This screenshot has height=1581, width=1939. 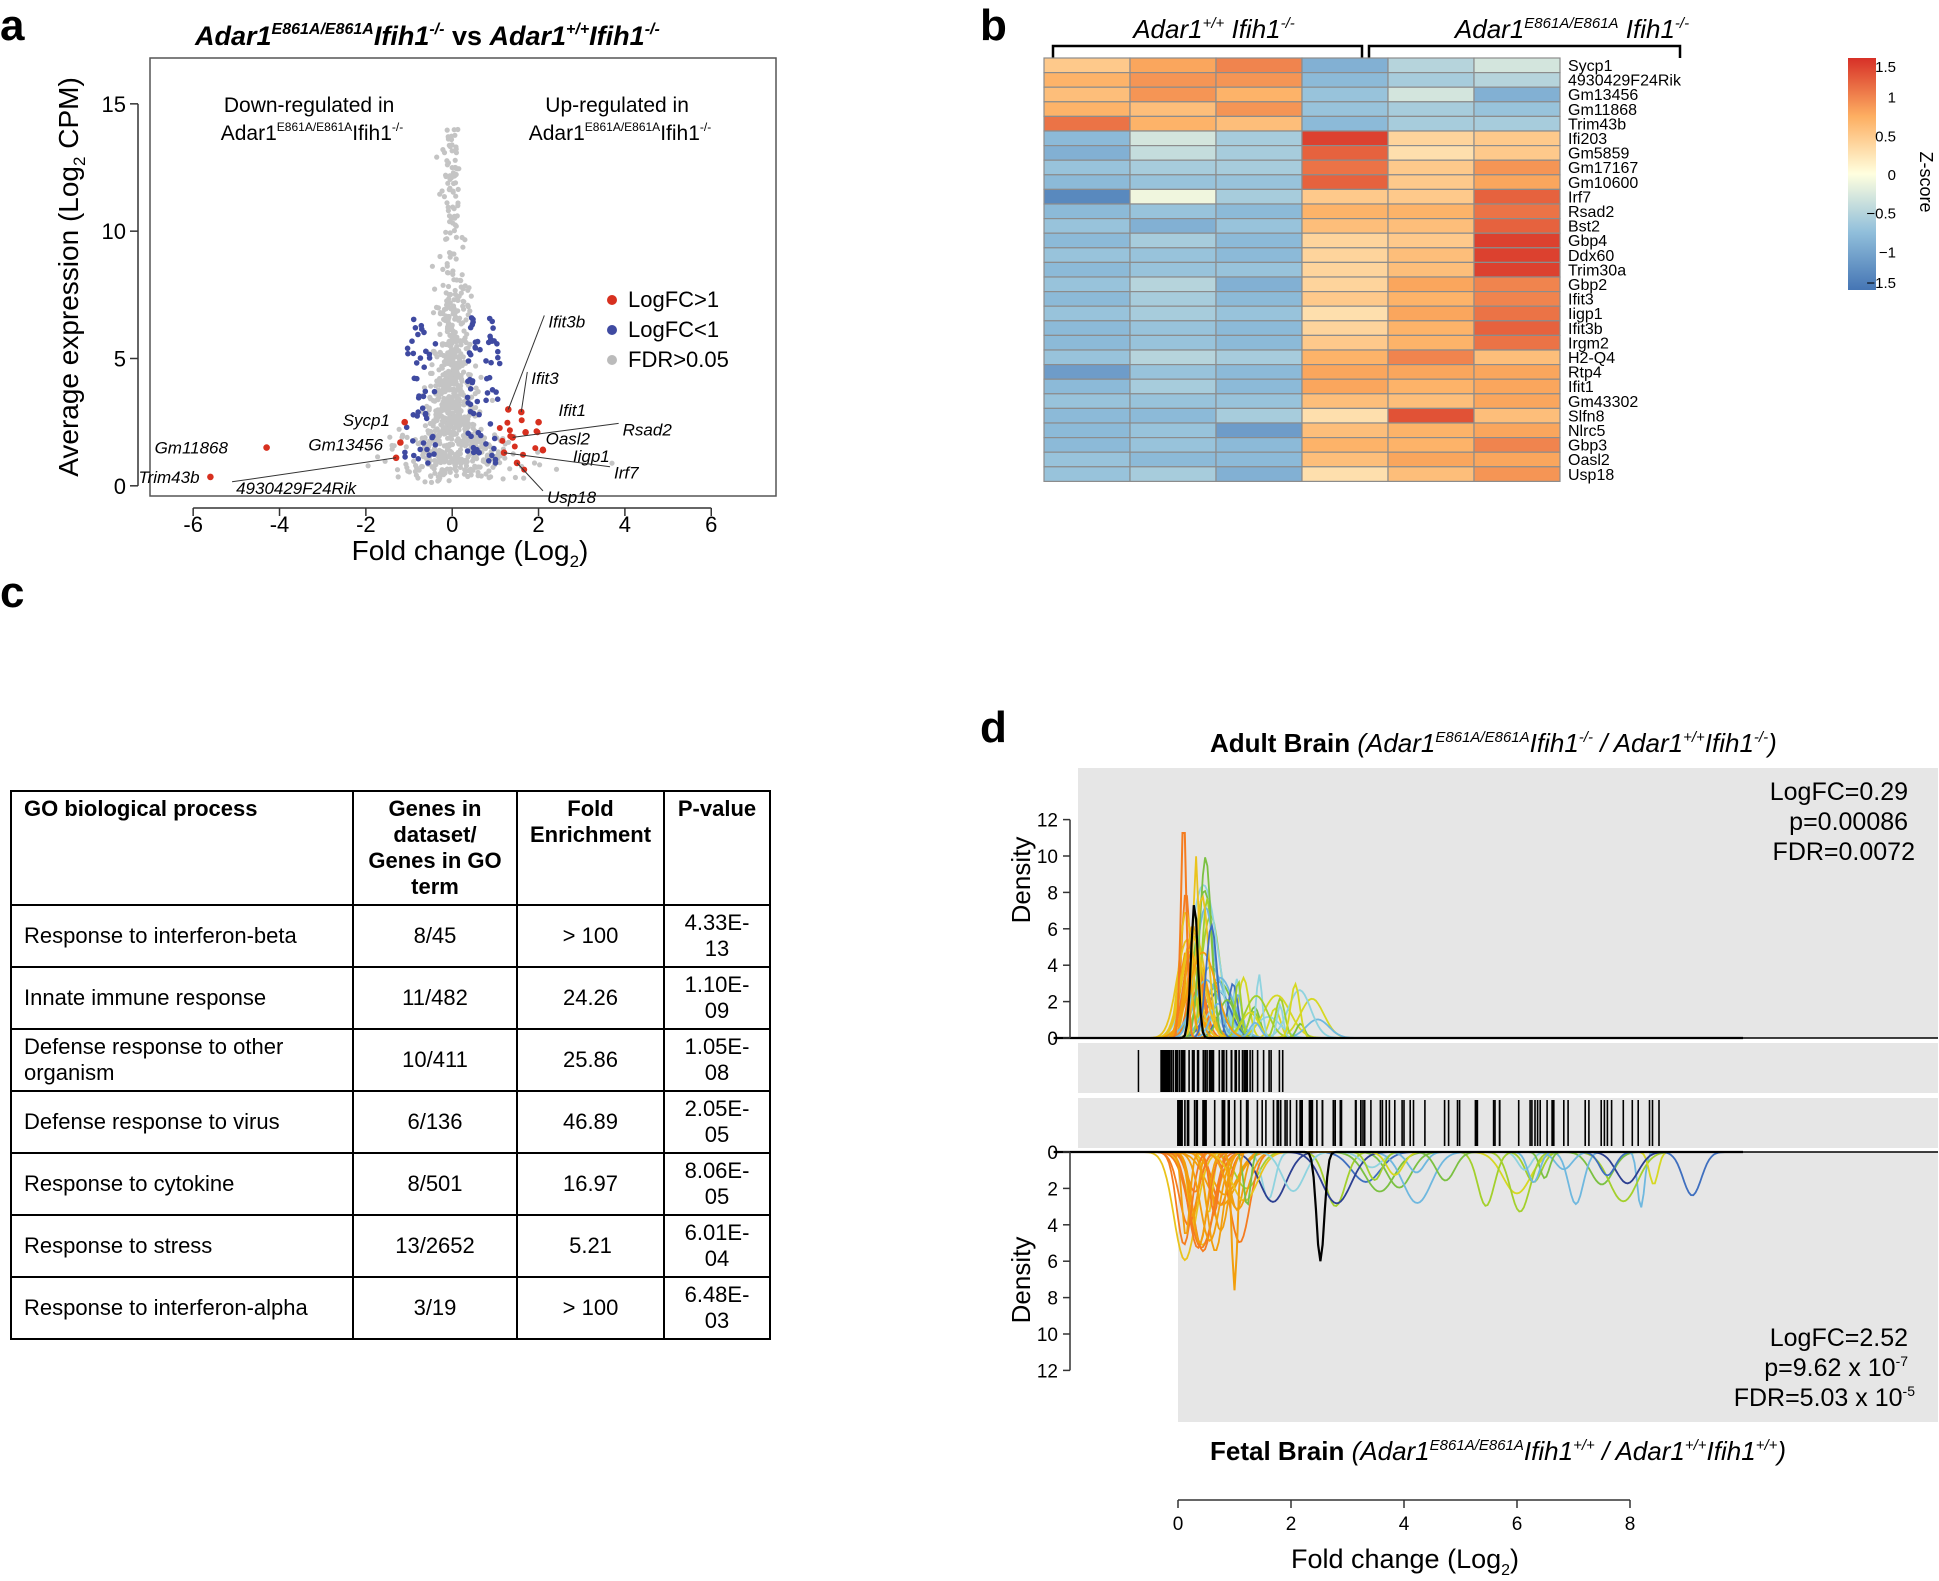 What do you see at coordinates (512, 437) in the screenshot?
I see `scatter-point-rsad2` at bounding box center [512, 437].